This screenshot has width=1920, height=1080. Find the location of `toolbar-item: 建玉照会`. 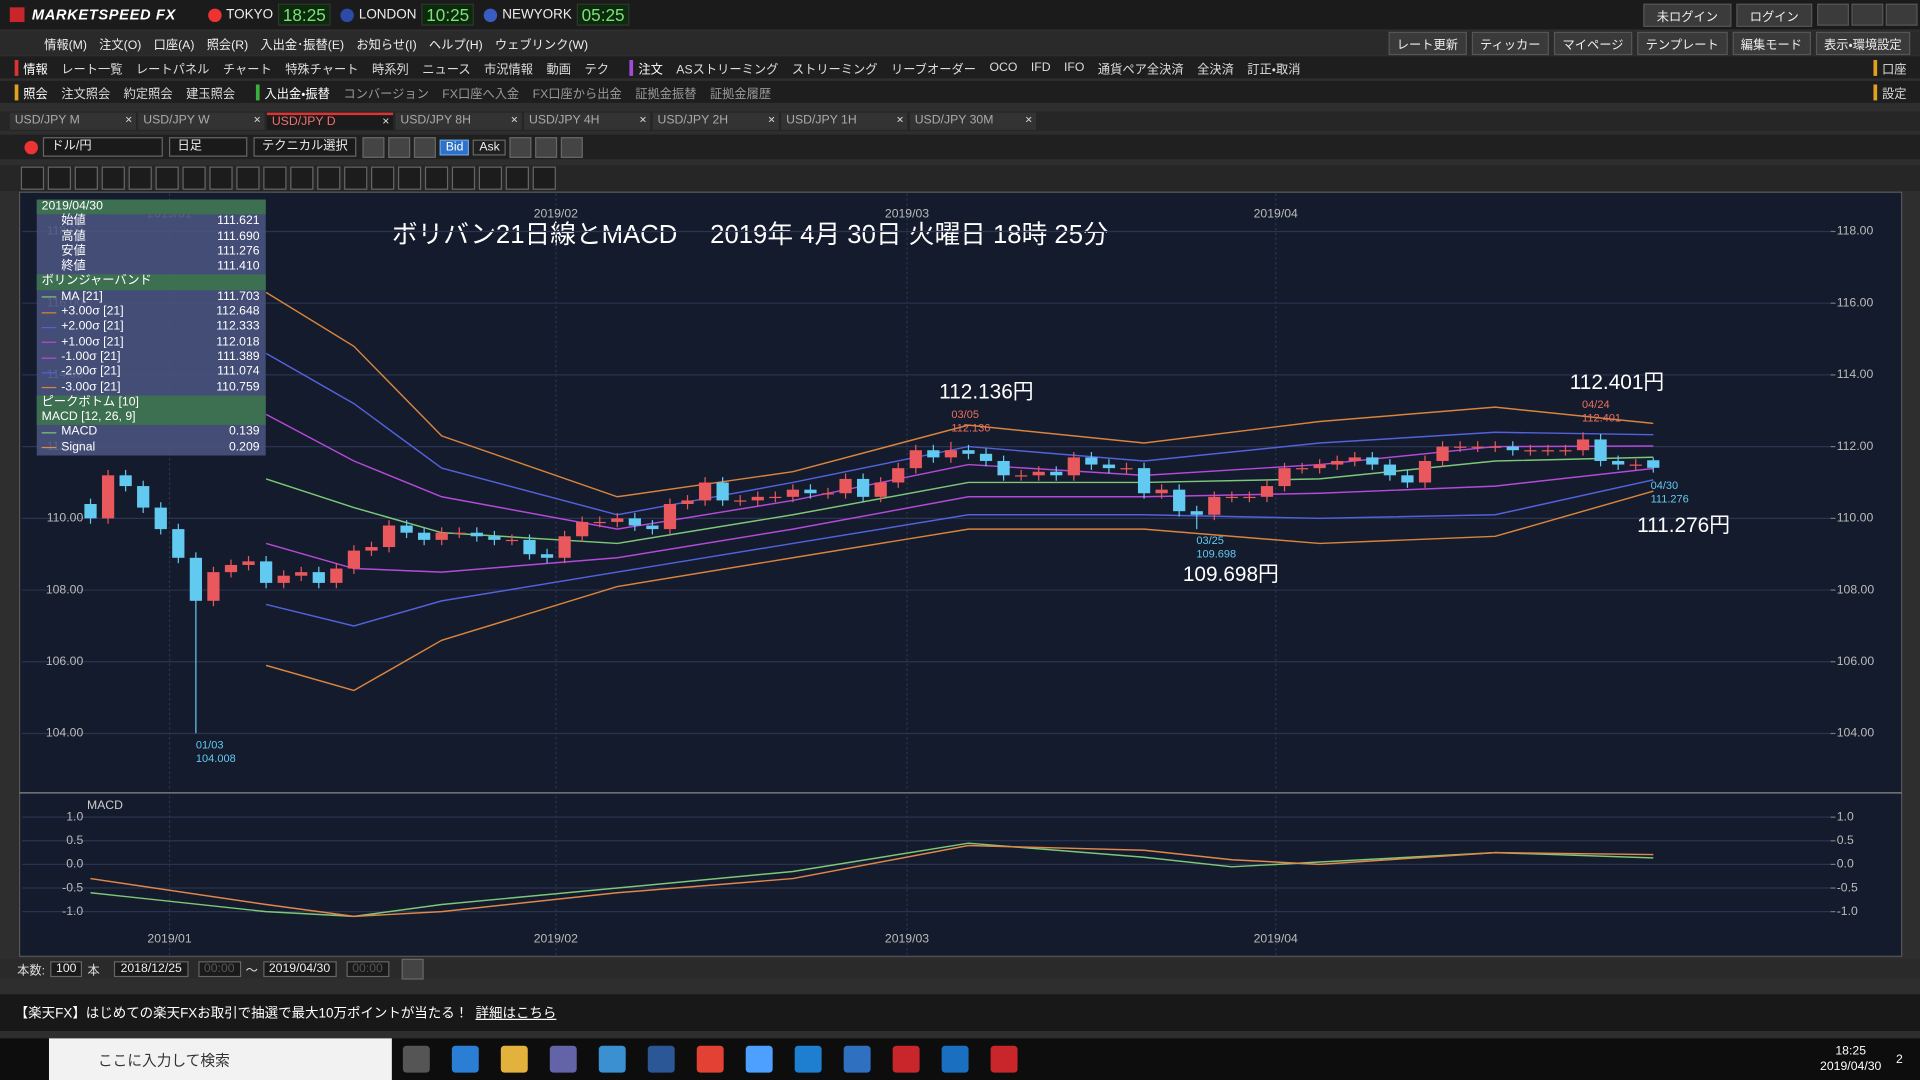

toolbar-item: 建玉照会 is located at coordinates (211, 94).